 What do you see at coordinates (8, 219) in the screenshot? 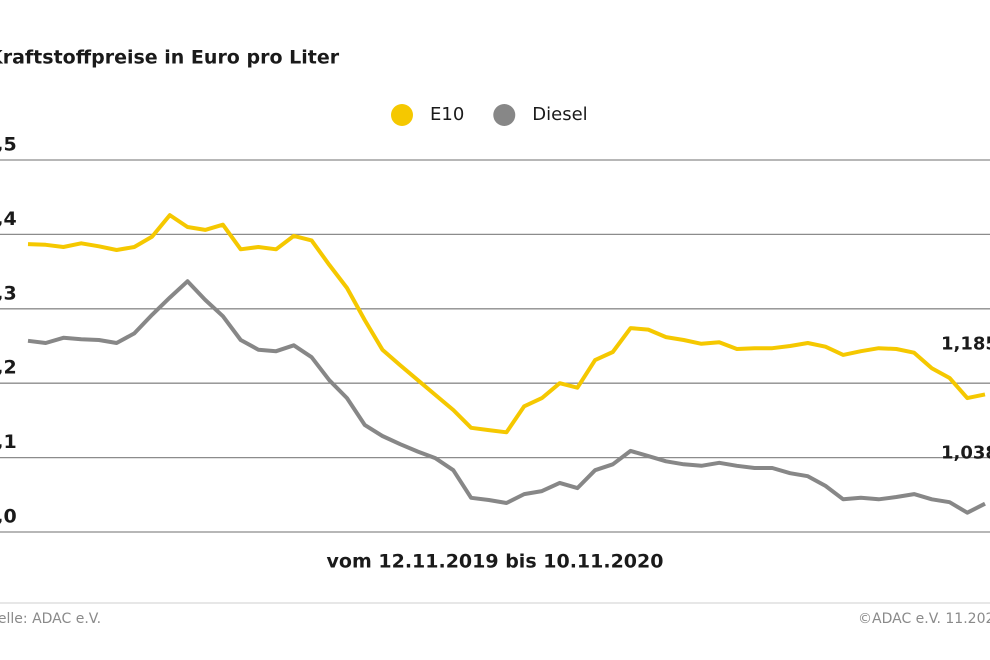
I see `y-tick-label: 1,4` at bounding box center [8, 219].